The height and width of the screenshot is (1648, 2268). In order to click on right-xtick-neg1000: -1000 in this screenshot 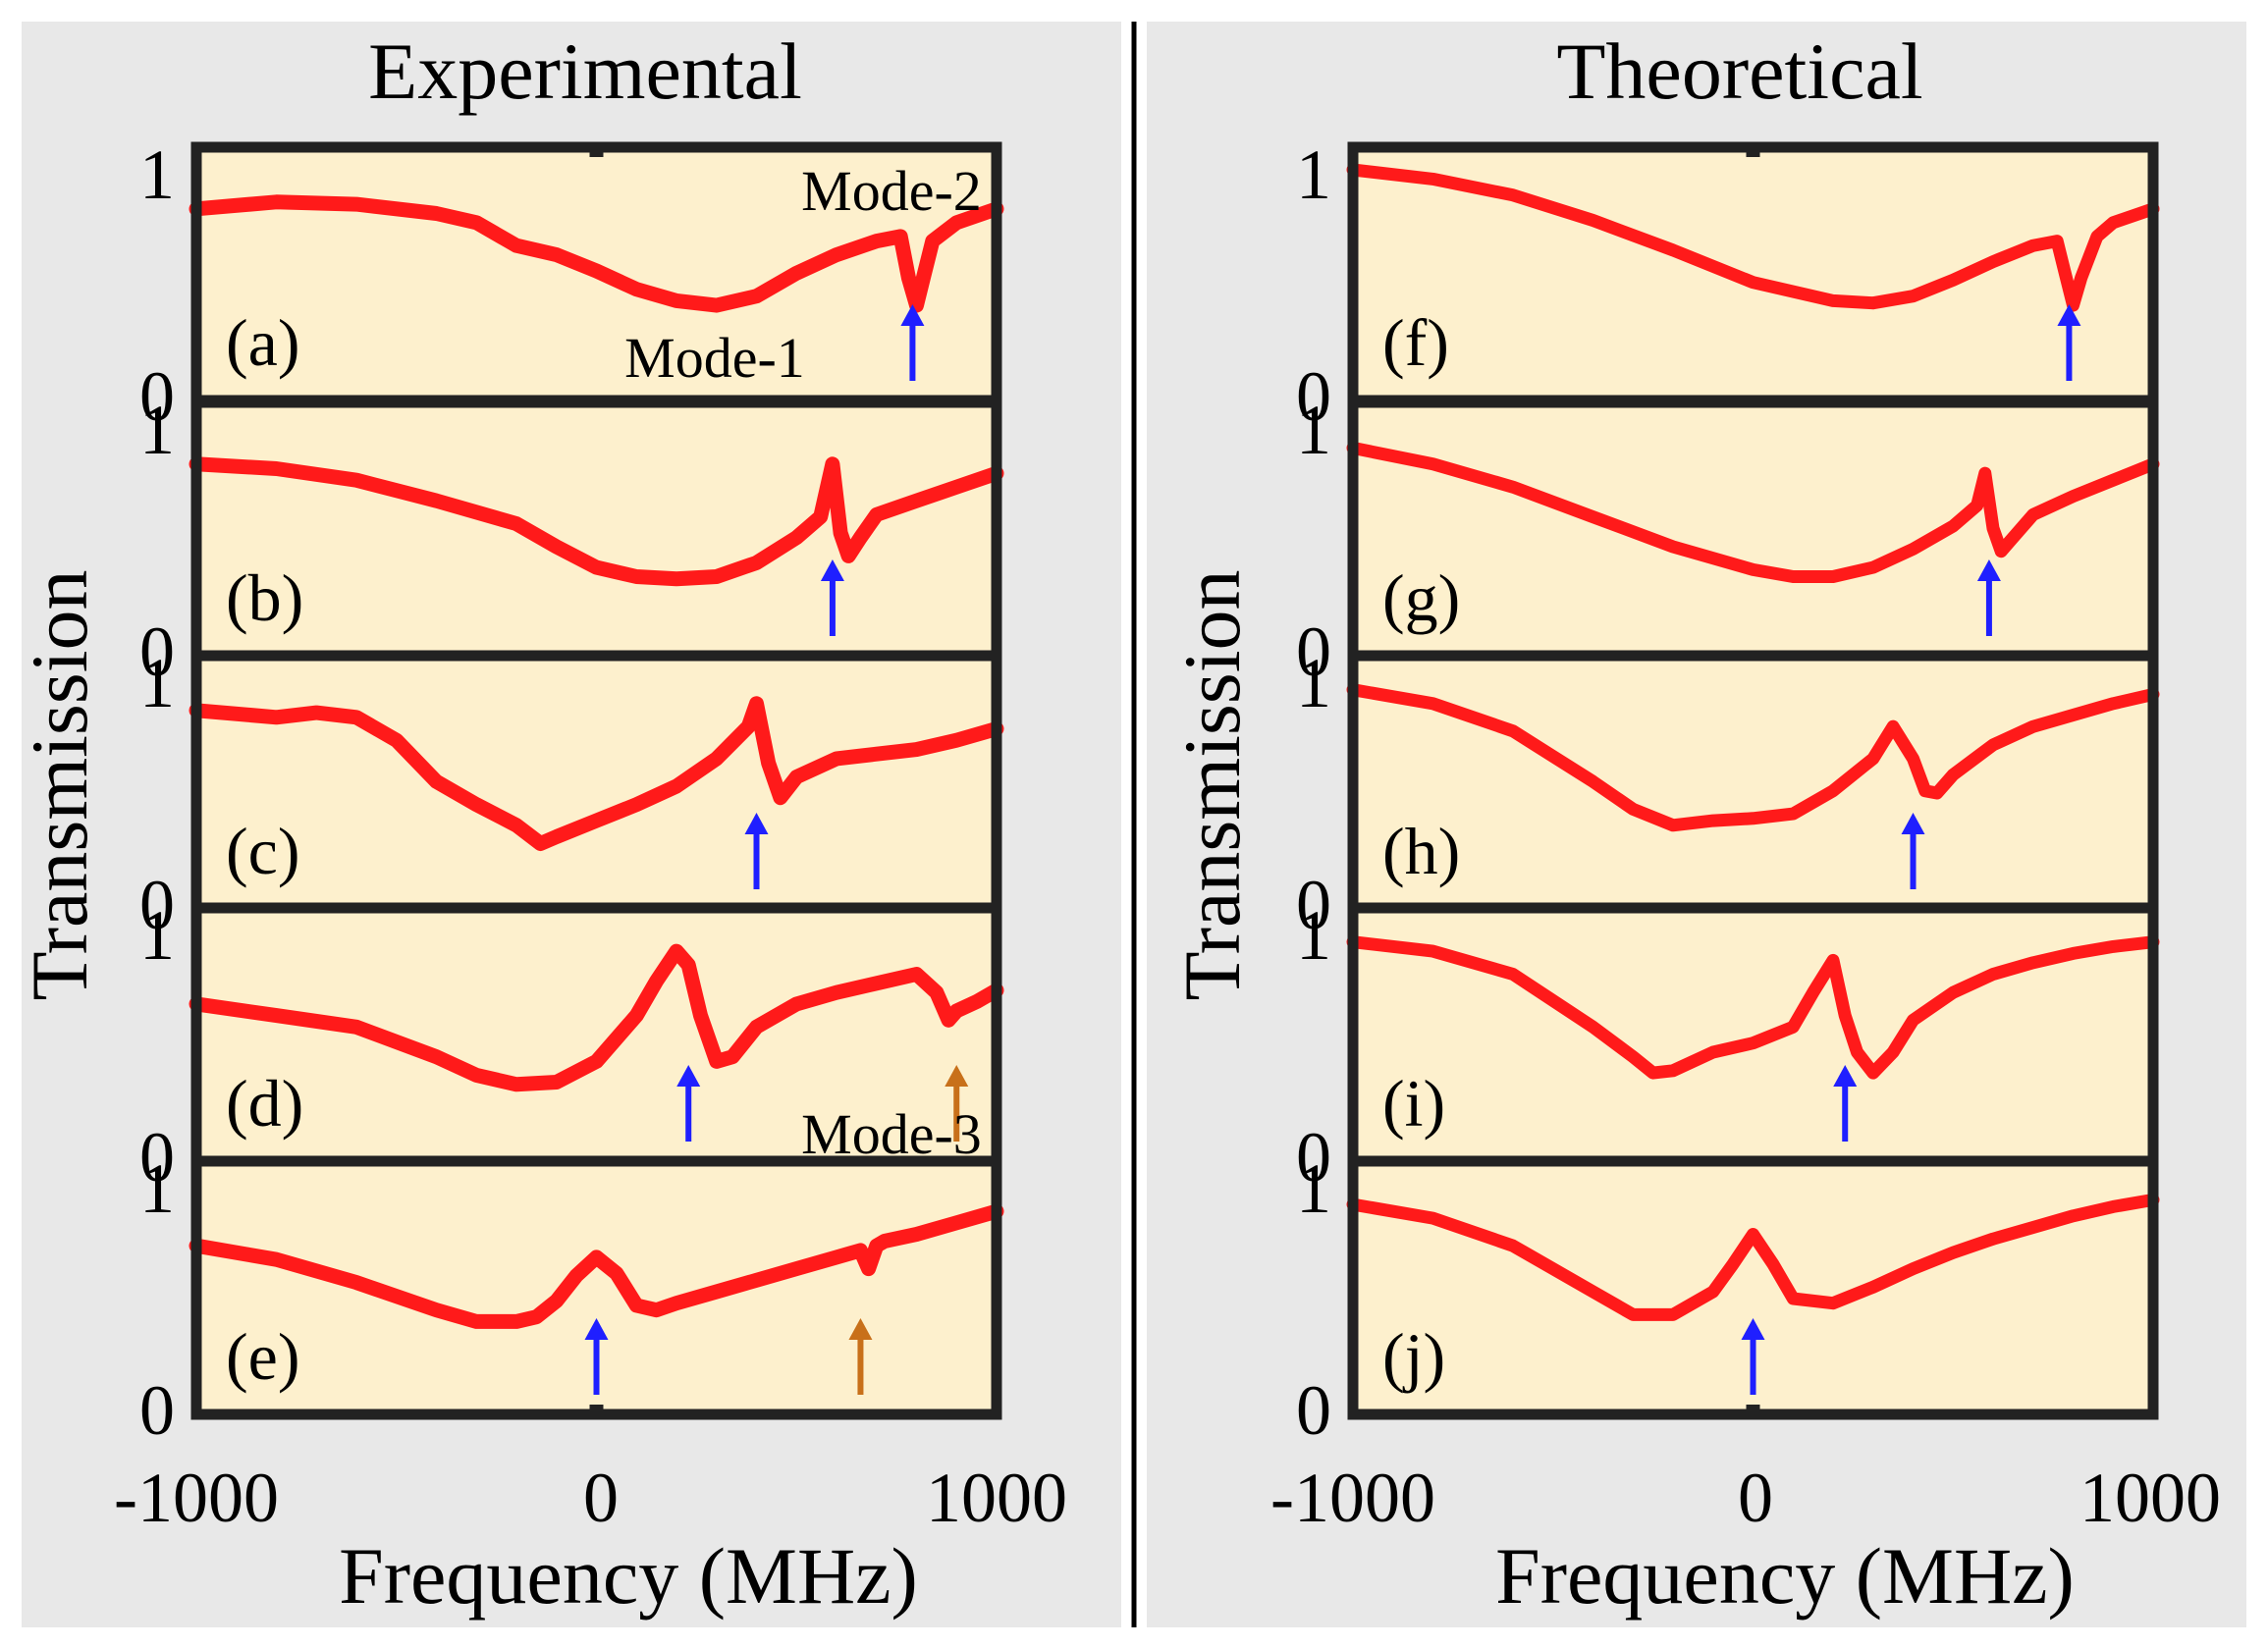, I will do `click(1352, 1498)`.